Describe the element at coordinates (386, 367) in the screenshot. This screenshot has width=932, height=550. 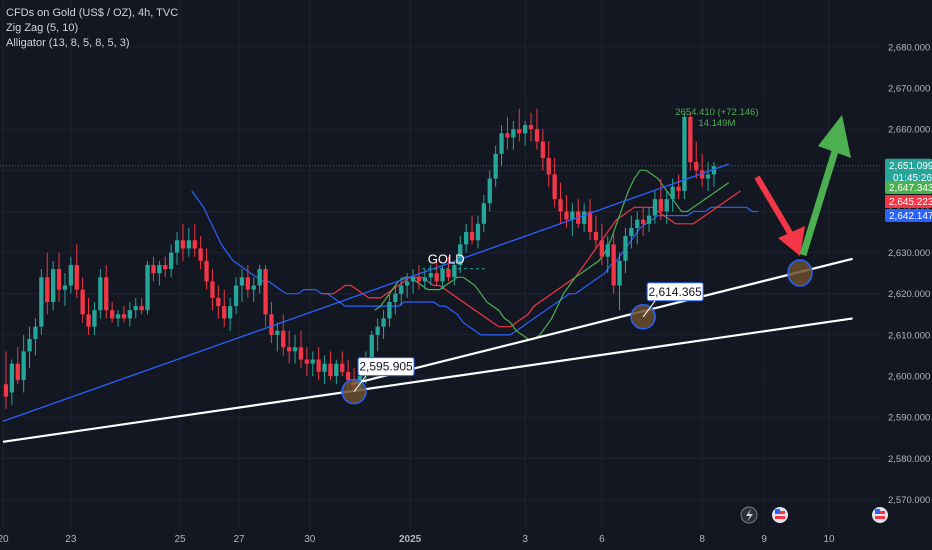
I see `pivot-annotation-label: 2,595.905` at that location.